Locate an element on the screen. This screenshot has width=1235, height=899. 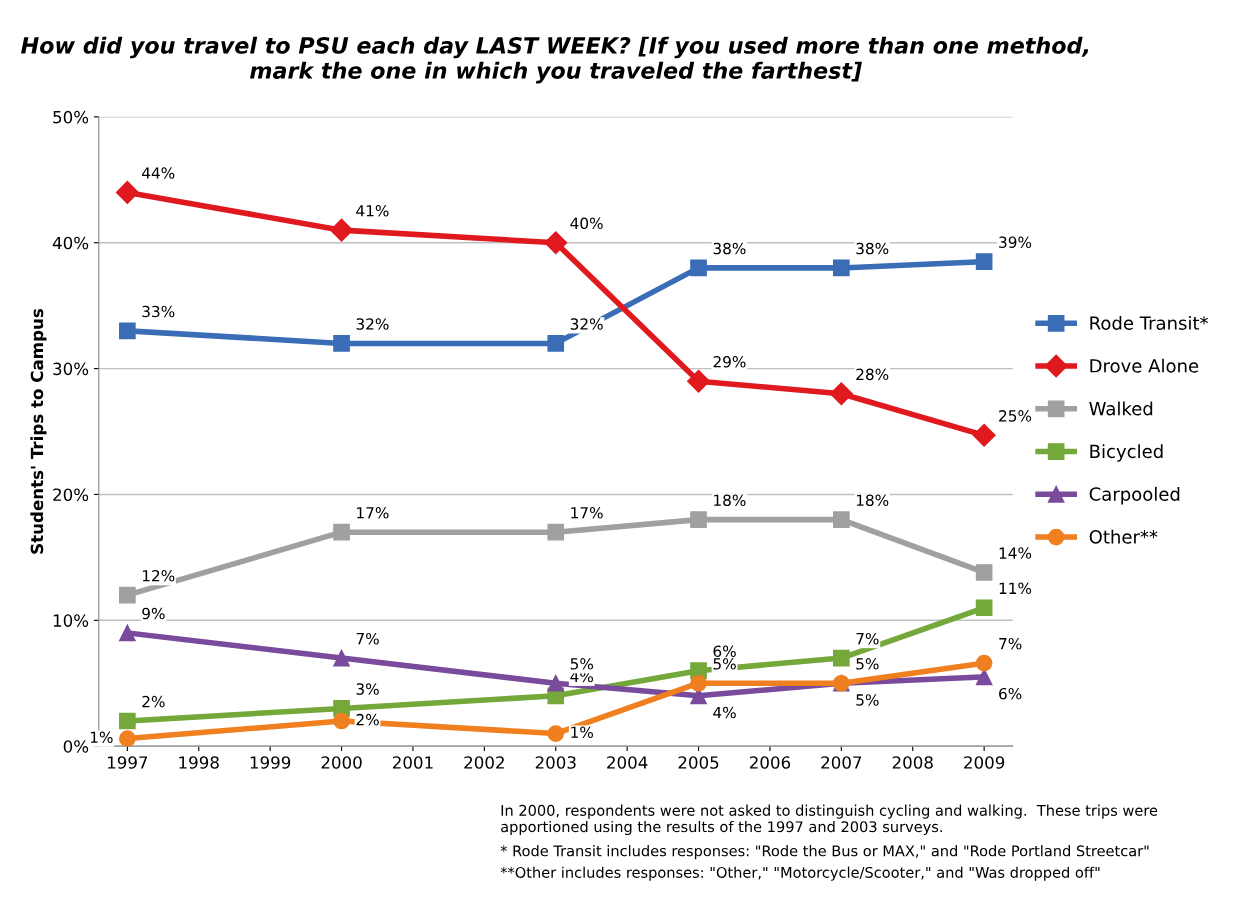
data-label: 41% is located at coordinates (372, 210).